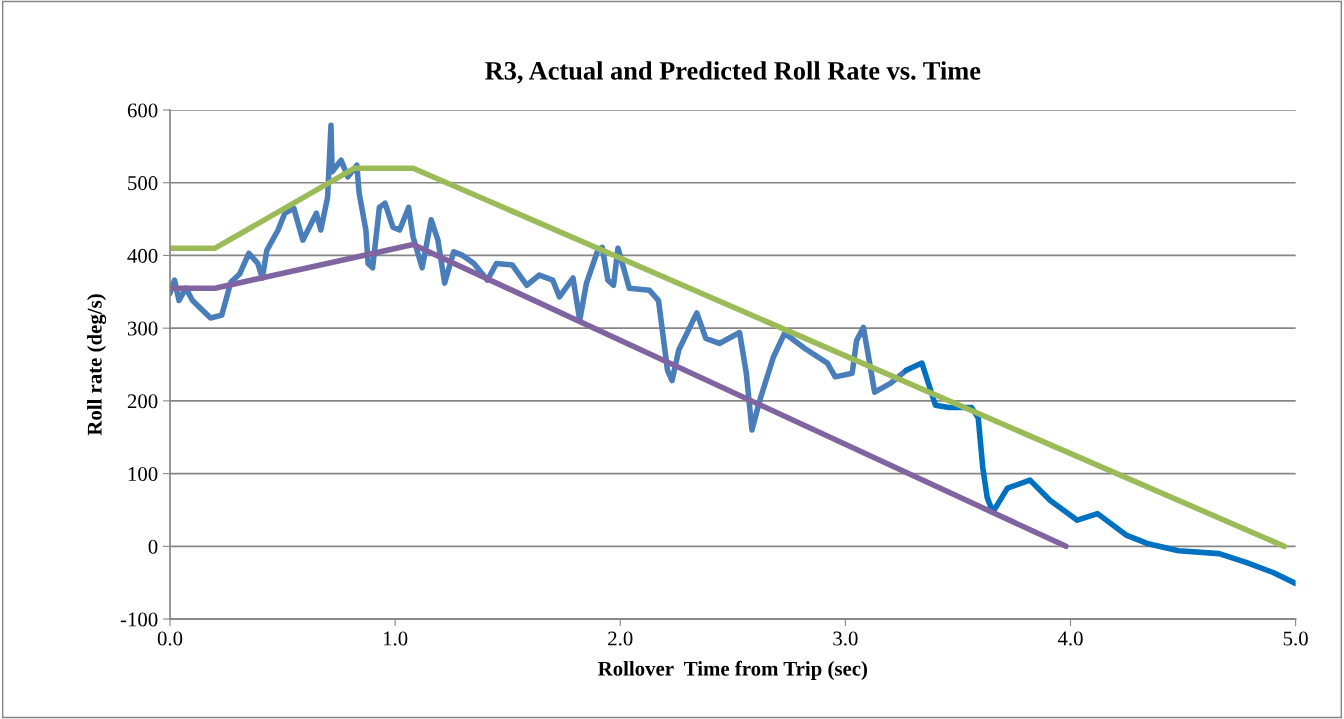 This screenshot has height=719, width=1344. I want to click on y-axis-title: Roll rate (deg/s), so click(97, 365).